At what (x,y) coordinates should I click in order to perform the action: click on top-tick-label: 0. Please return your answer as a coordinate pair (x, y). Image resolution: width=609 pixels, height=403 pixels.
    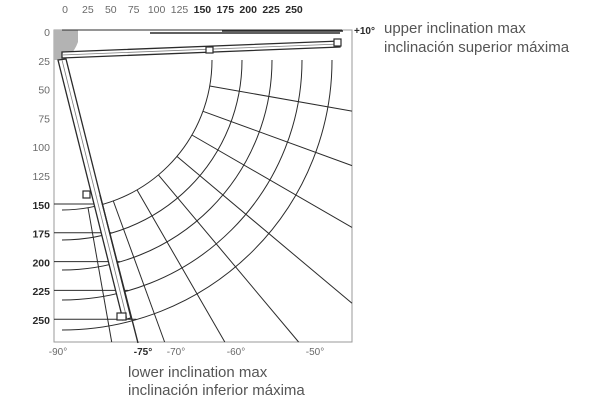
    Looking at the image, I should click on (65, 10).